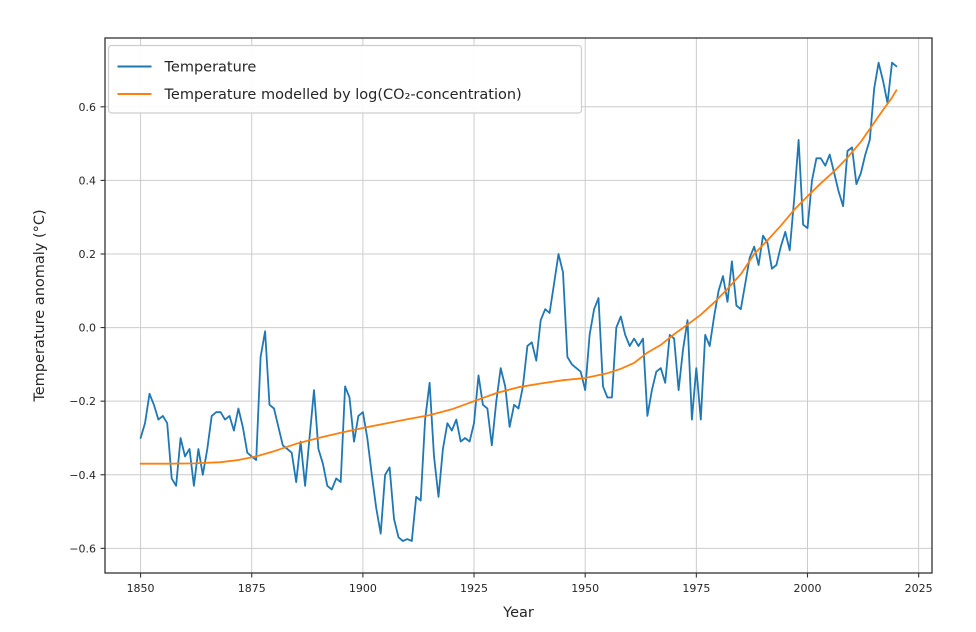  I want to click on y-tick-label: −0.4, so click(82, 475).